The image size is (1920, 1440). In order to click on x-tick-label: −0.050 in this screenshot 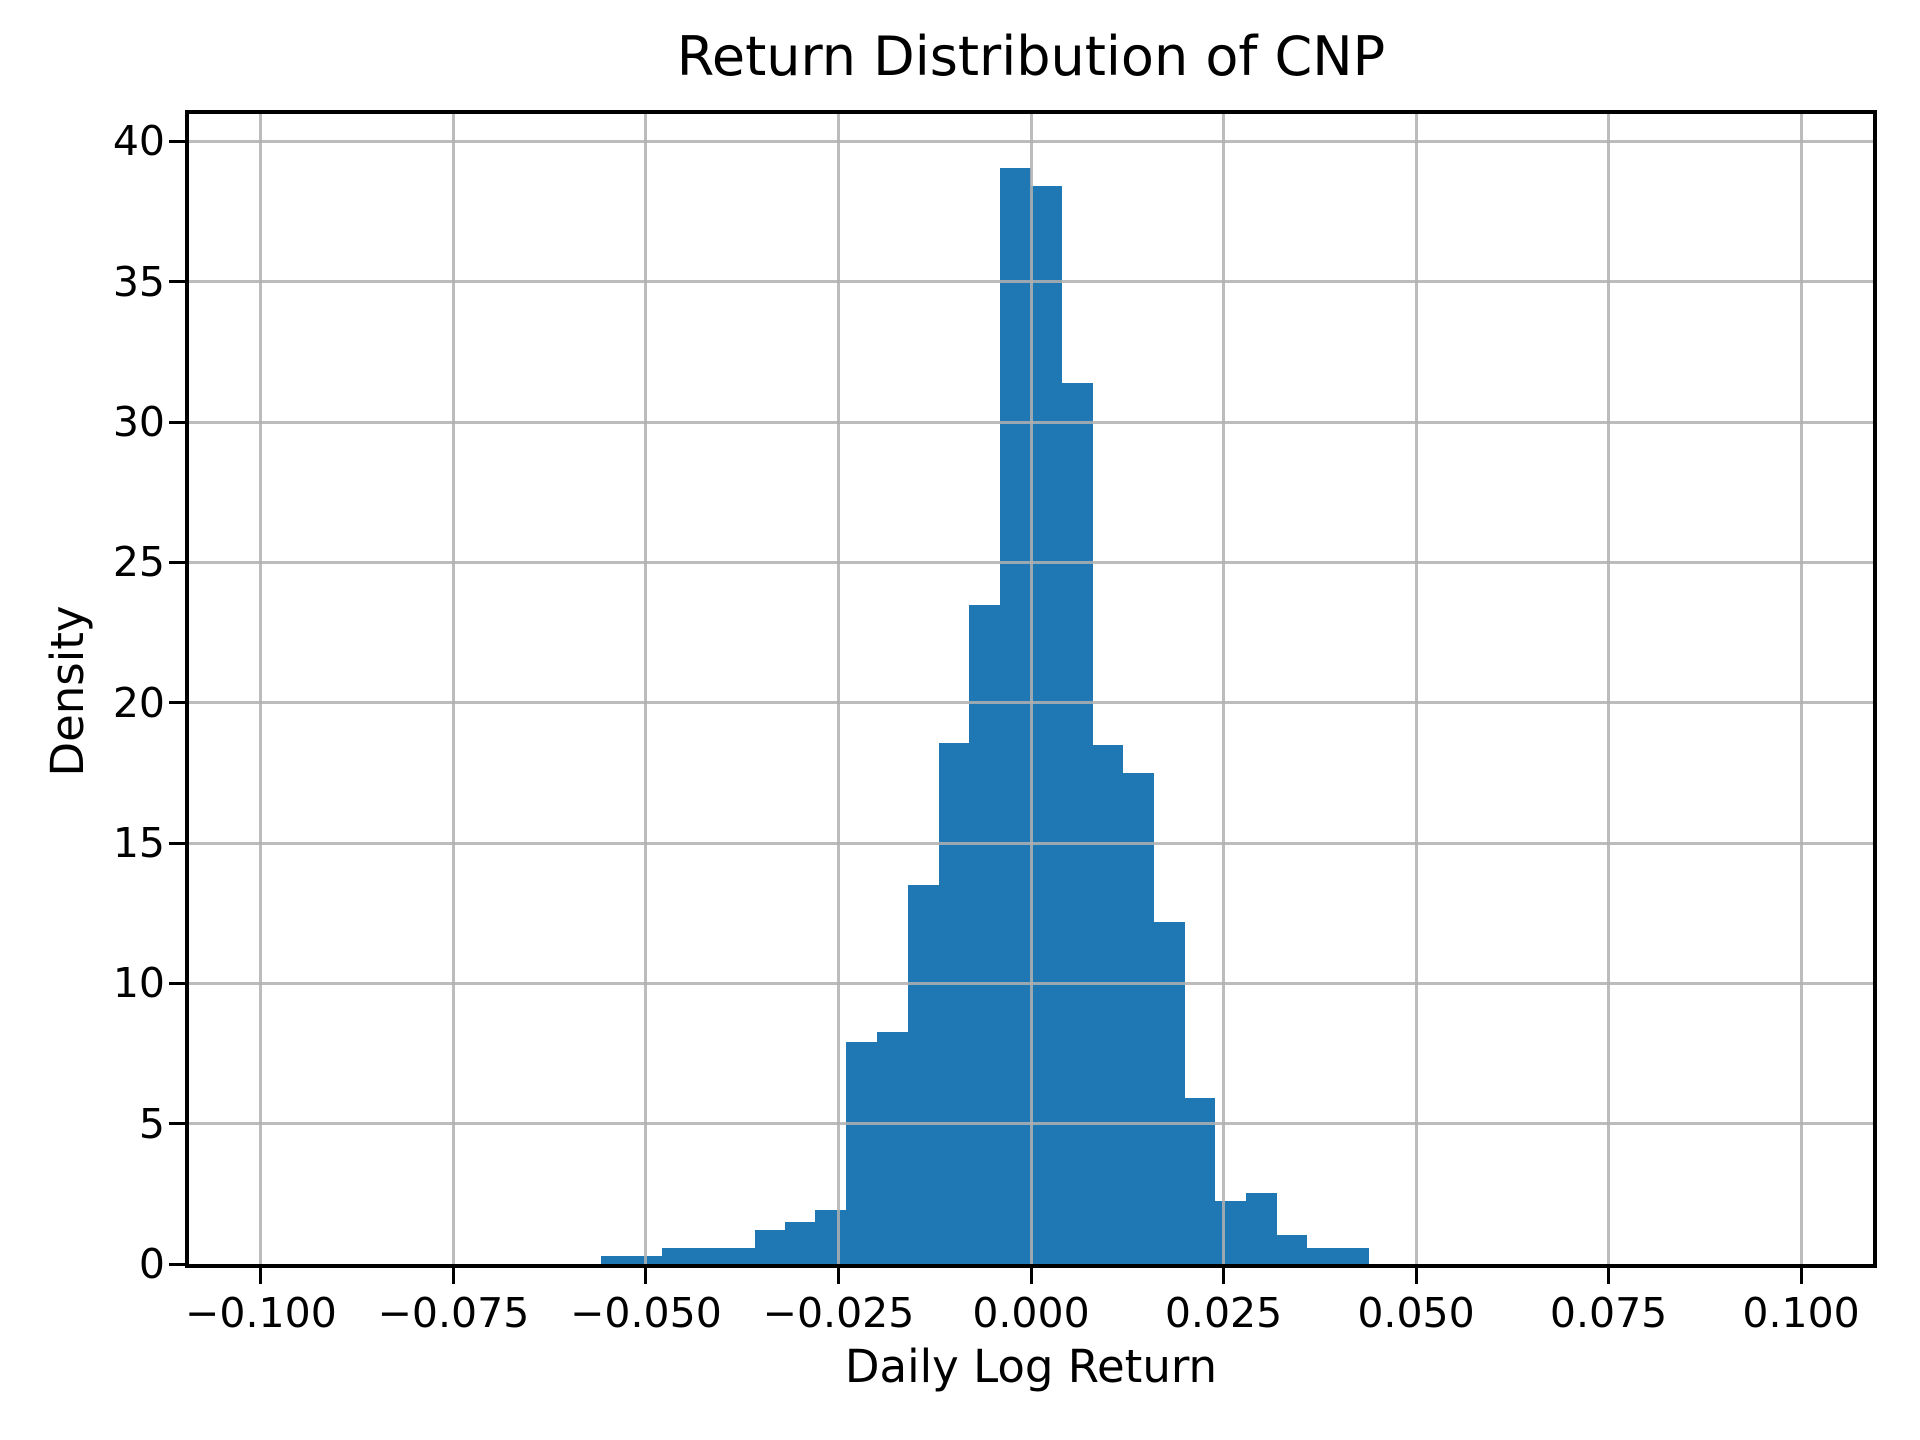, I will do `click(646, 1313)`.